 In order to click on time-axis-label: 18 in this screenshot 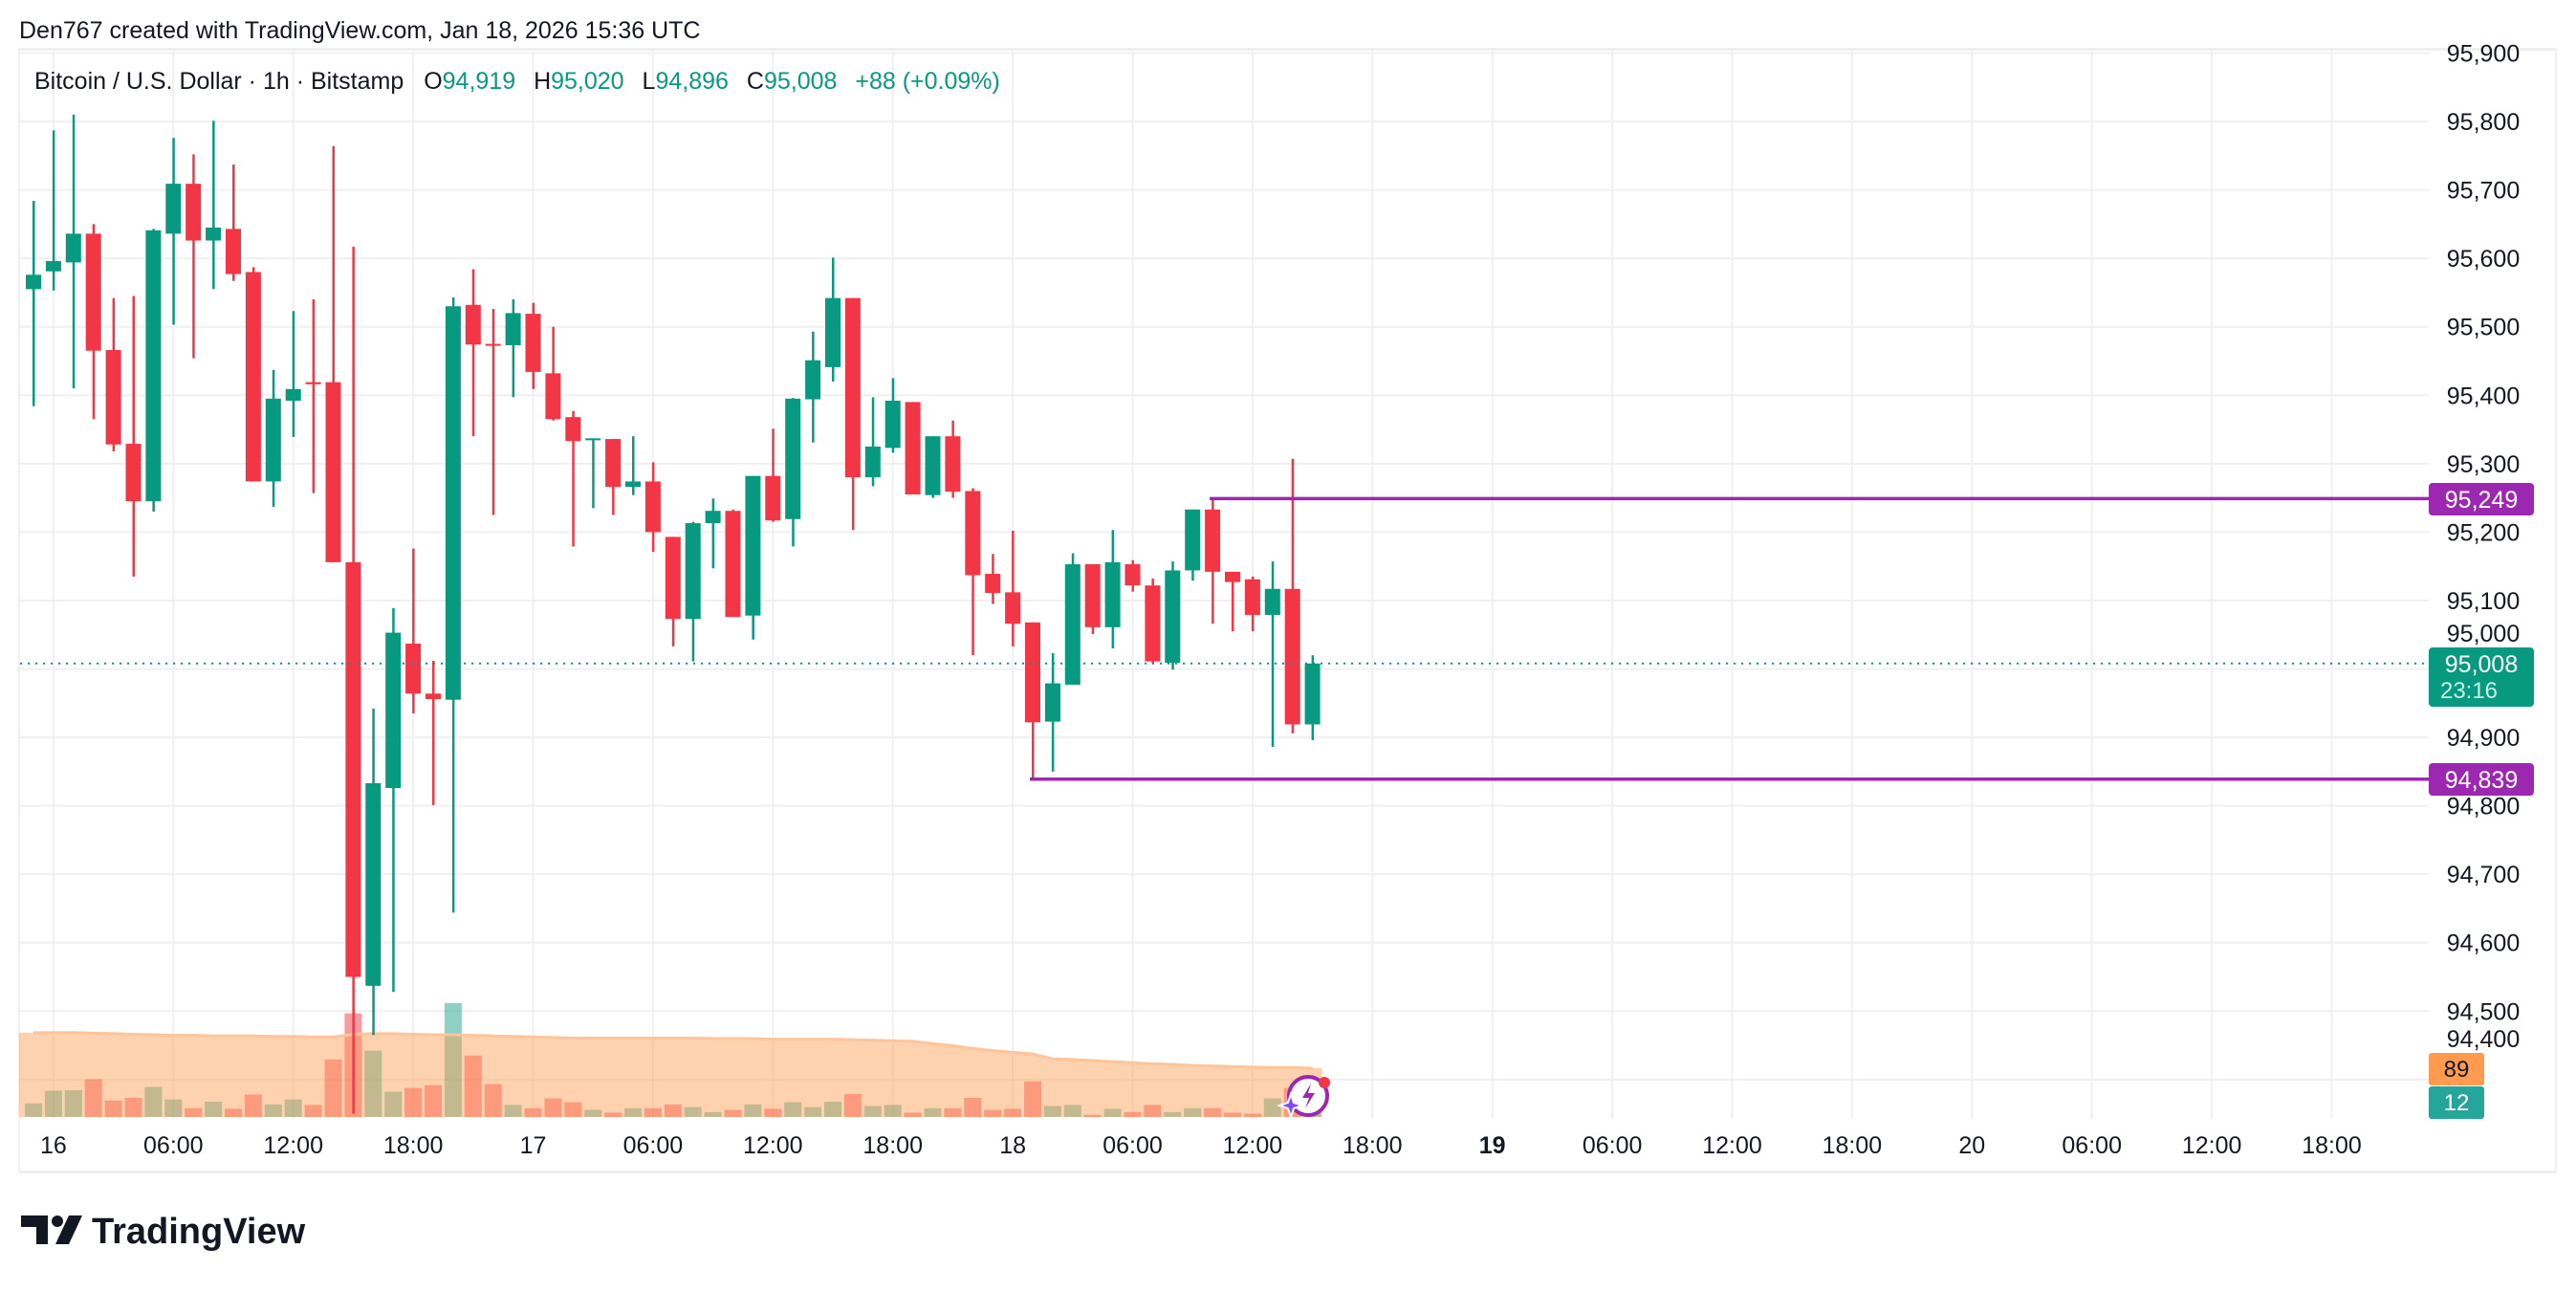, I will do `click(1012, 1145)`.